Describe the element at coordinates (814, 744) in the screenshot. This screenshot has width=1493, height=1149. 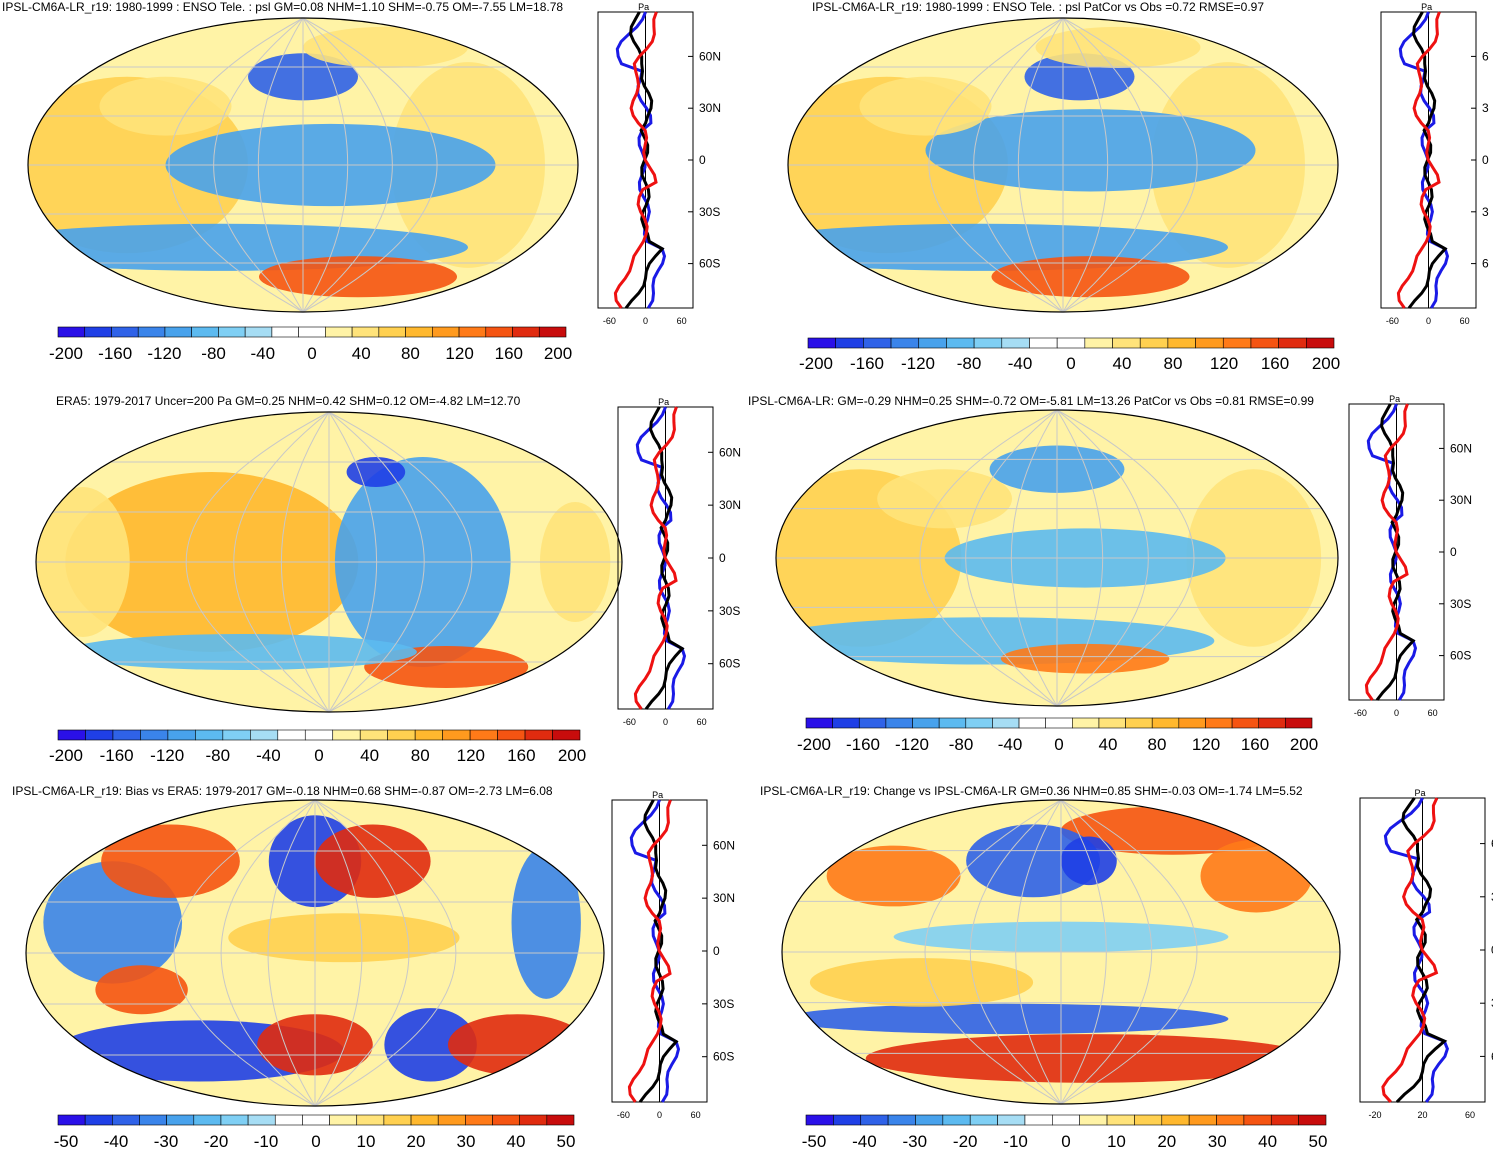
I see `colorbar-label: -200` at that location.